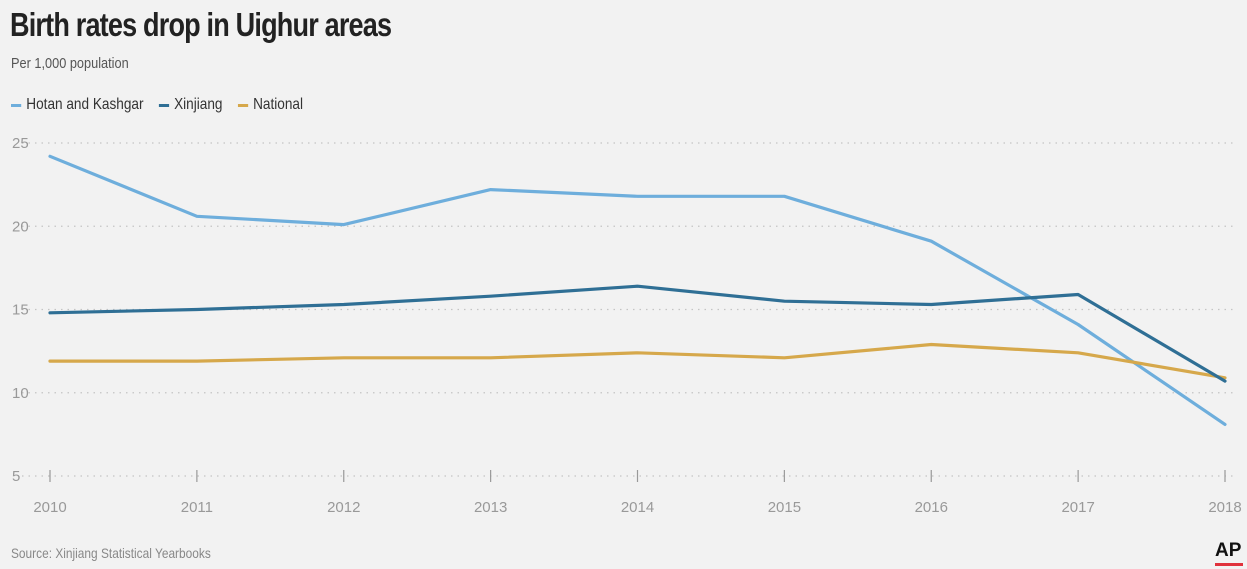 The image size is (1247, 569). I want to click on legend-label: Xinjiang, so click(198, 104).